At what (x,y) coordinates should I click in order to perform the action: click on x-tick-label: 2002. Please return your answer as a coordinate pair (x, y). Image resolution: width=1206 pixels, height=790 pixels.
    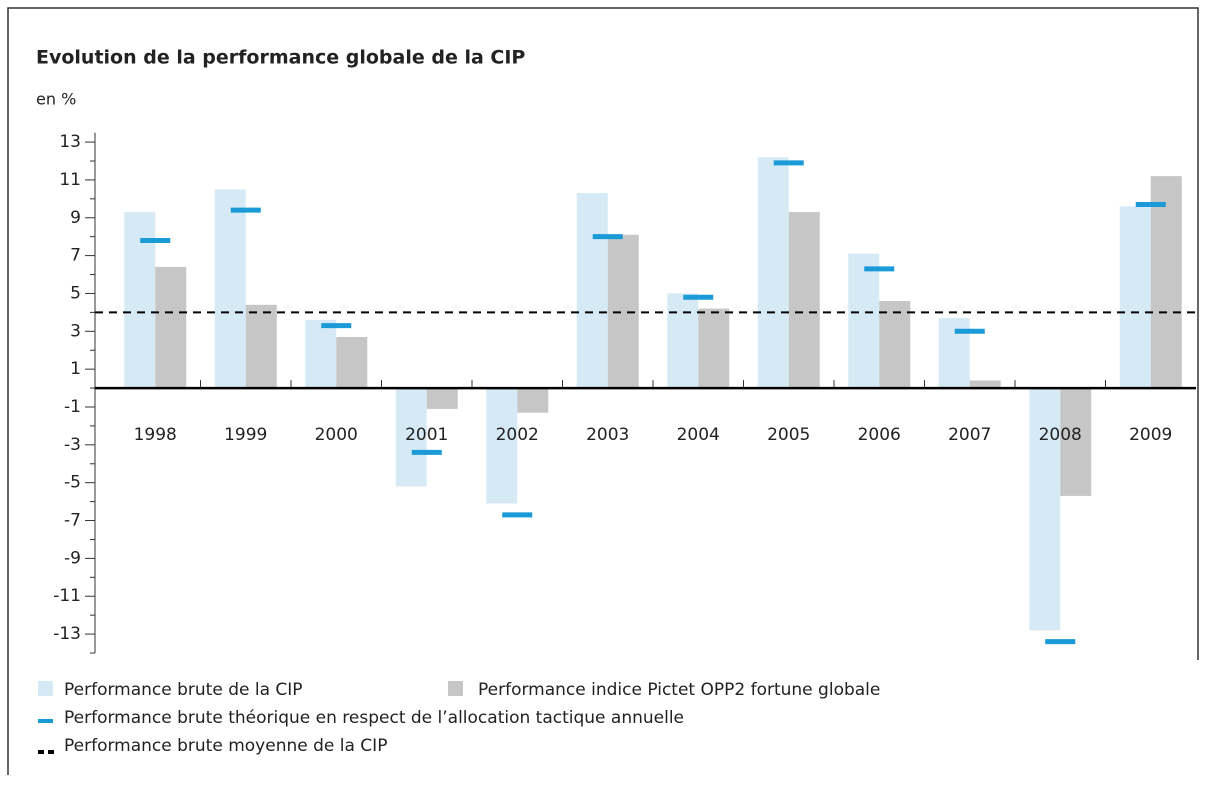
    Looking at the image, I should click on (517, 435).